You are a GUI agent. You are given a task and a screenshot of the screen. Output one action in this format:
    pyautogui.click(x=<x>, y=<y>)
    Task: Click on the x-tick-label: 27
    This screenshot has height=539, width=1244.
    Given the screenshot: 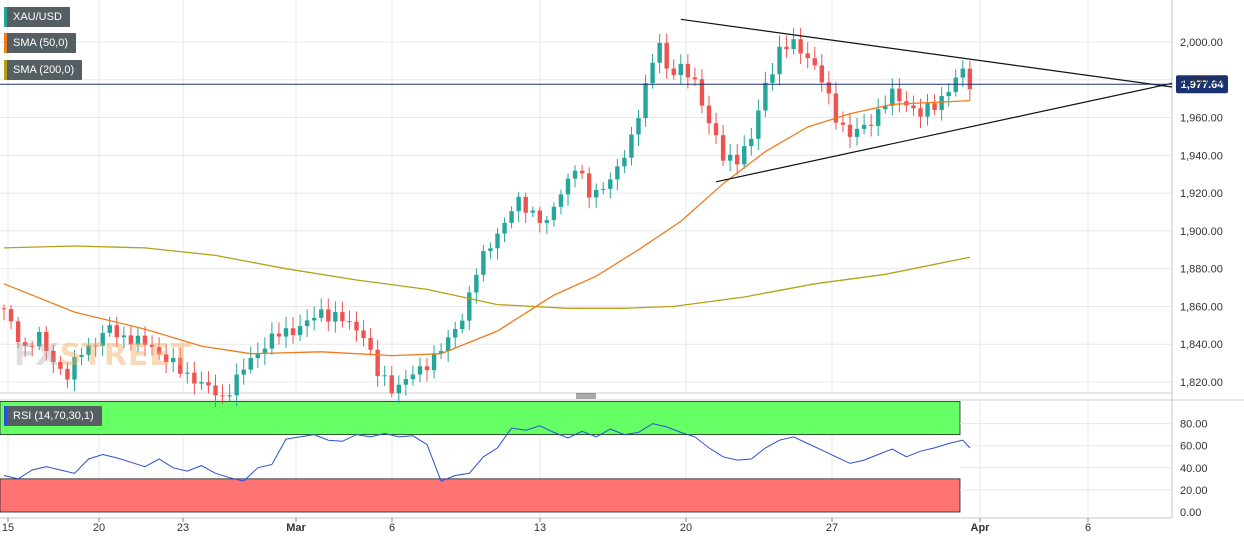 What is the action you would take?
    pyautogui.click(x=832, y=528)
    